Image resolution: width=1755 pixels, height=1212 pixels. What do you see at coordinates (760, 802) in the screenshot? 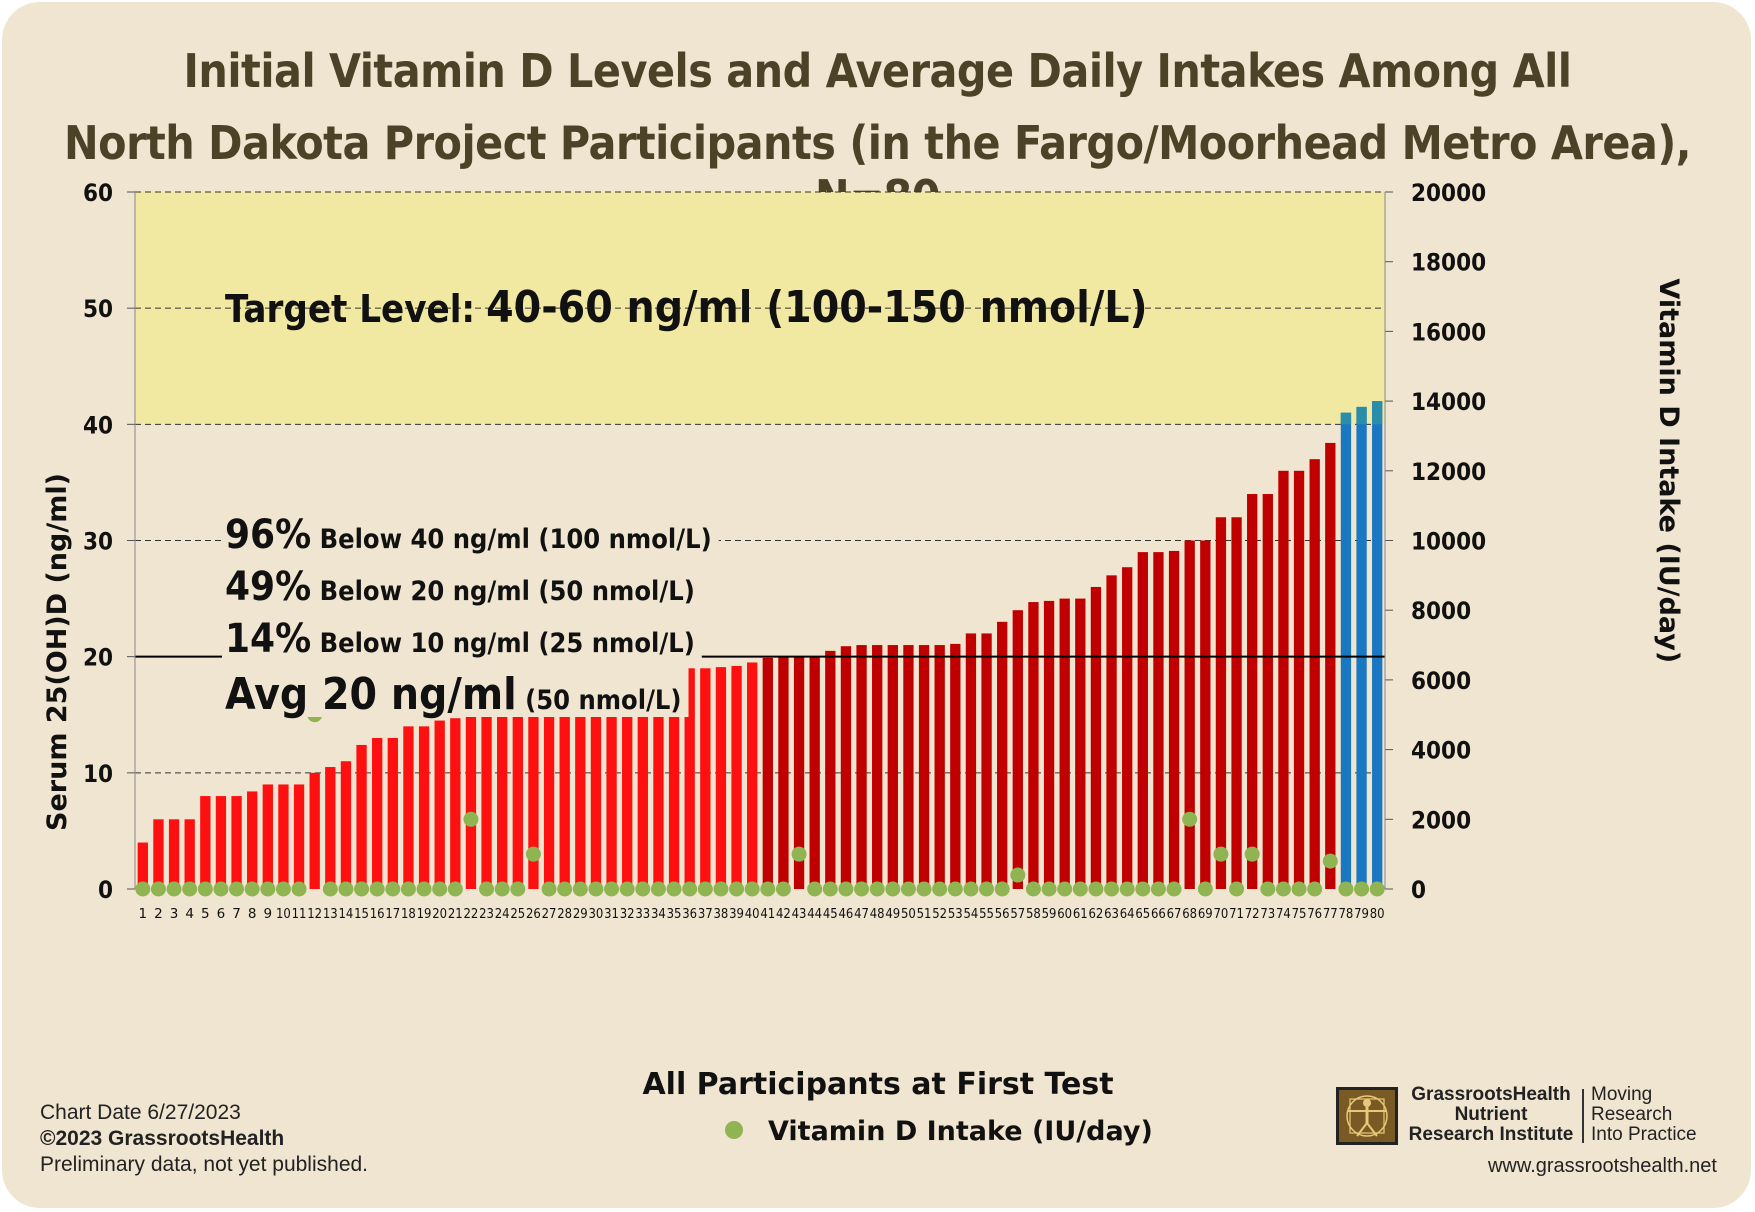
I see `intake-dots-group` at bounding box center [760, 802].